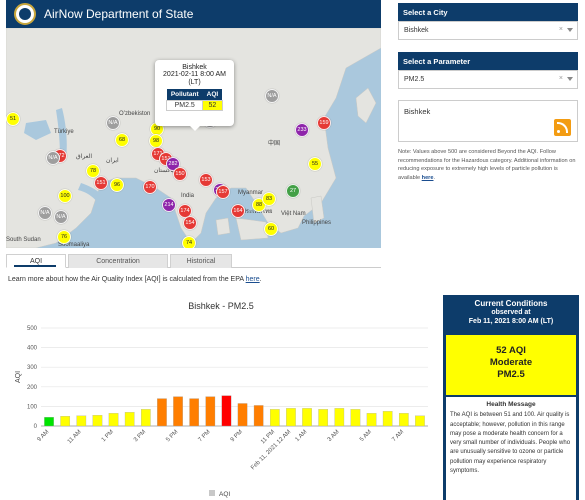  Describe the element at coordinates (65, 196) in the screenshot. I see `aqi-station-marker: 100` at that location.